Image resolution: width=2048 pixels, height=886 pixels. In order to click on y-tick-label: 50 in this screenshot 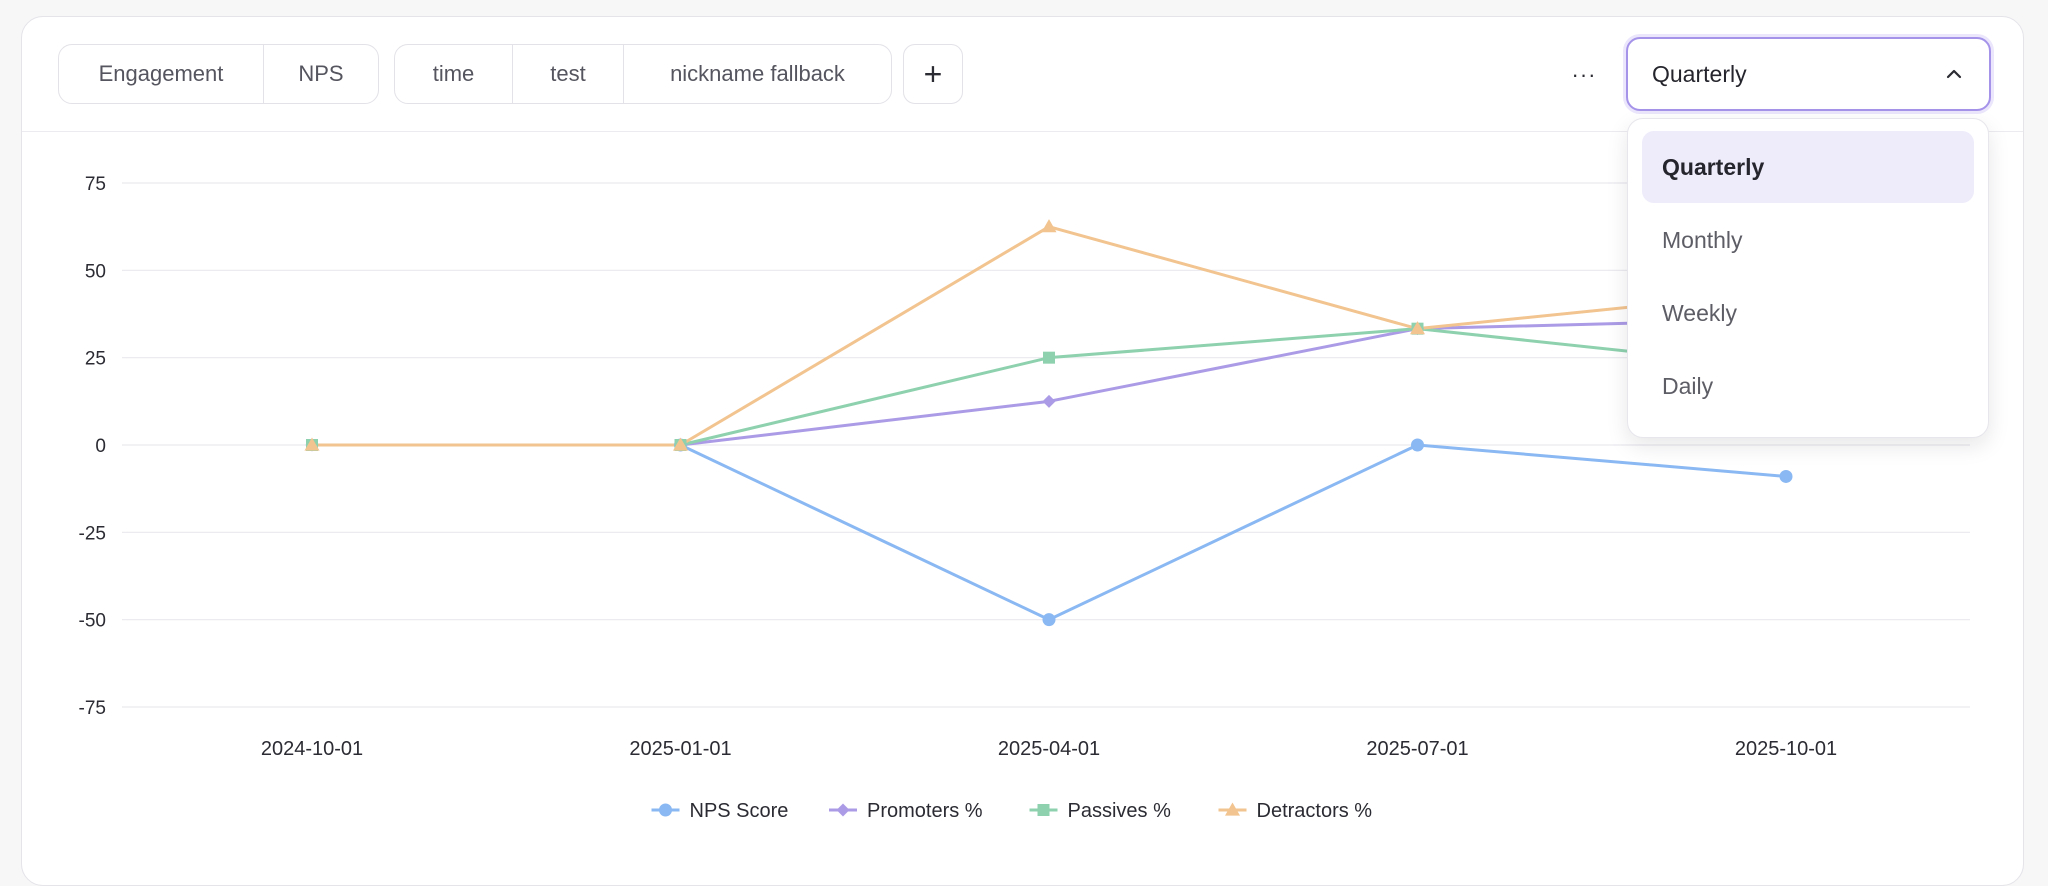, I will do `click(95, 271)`.